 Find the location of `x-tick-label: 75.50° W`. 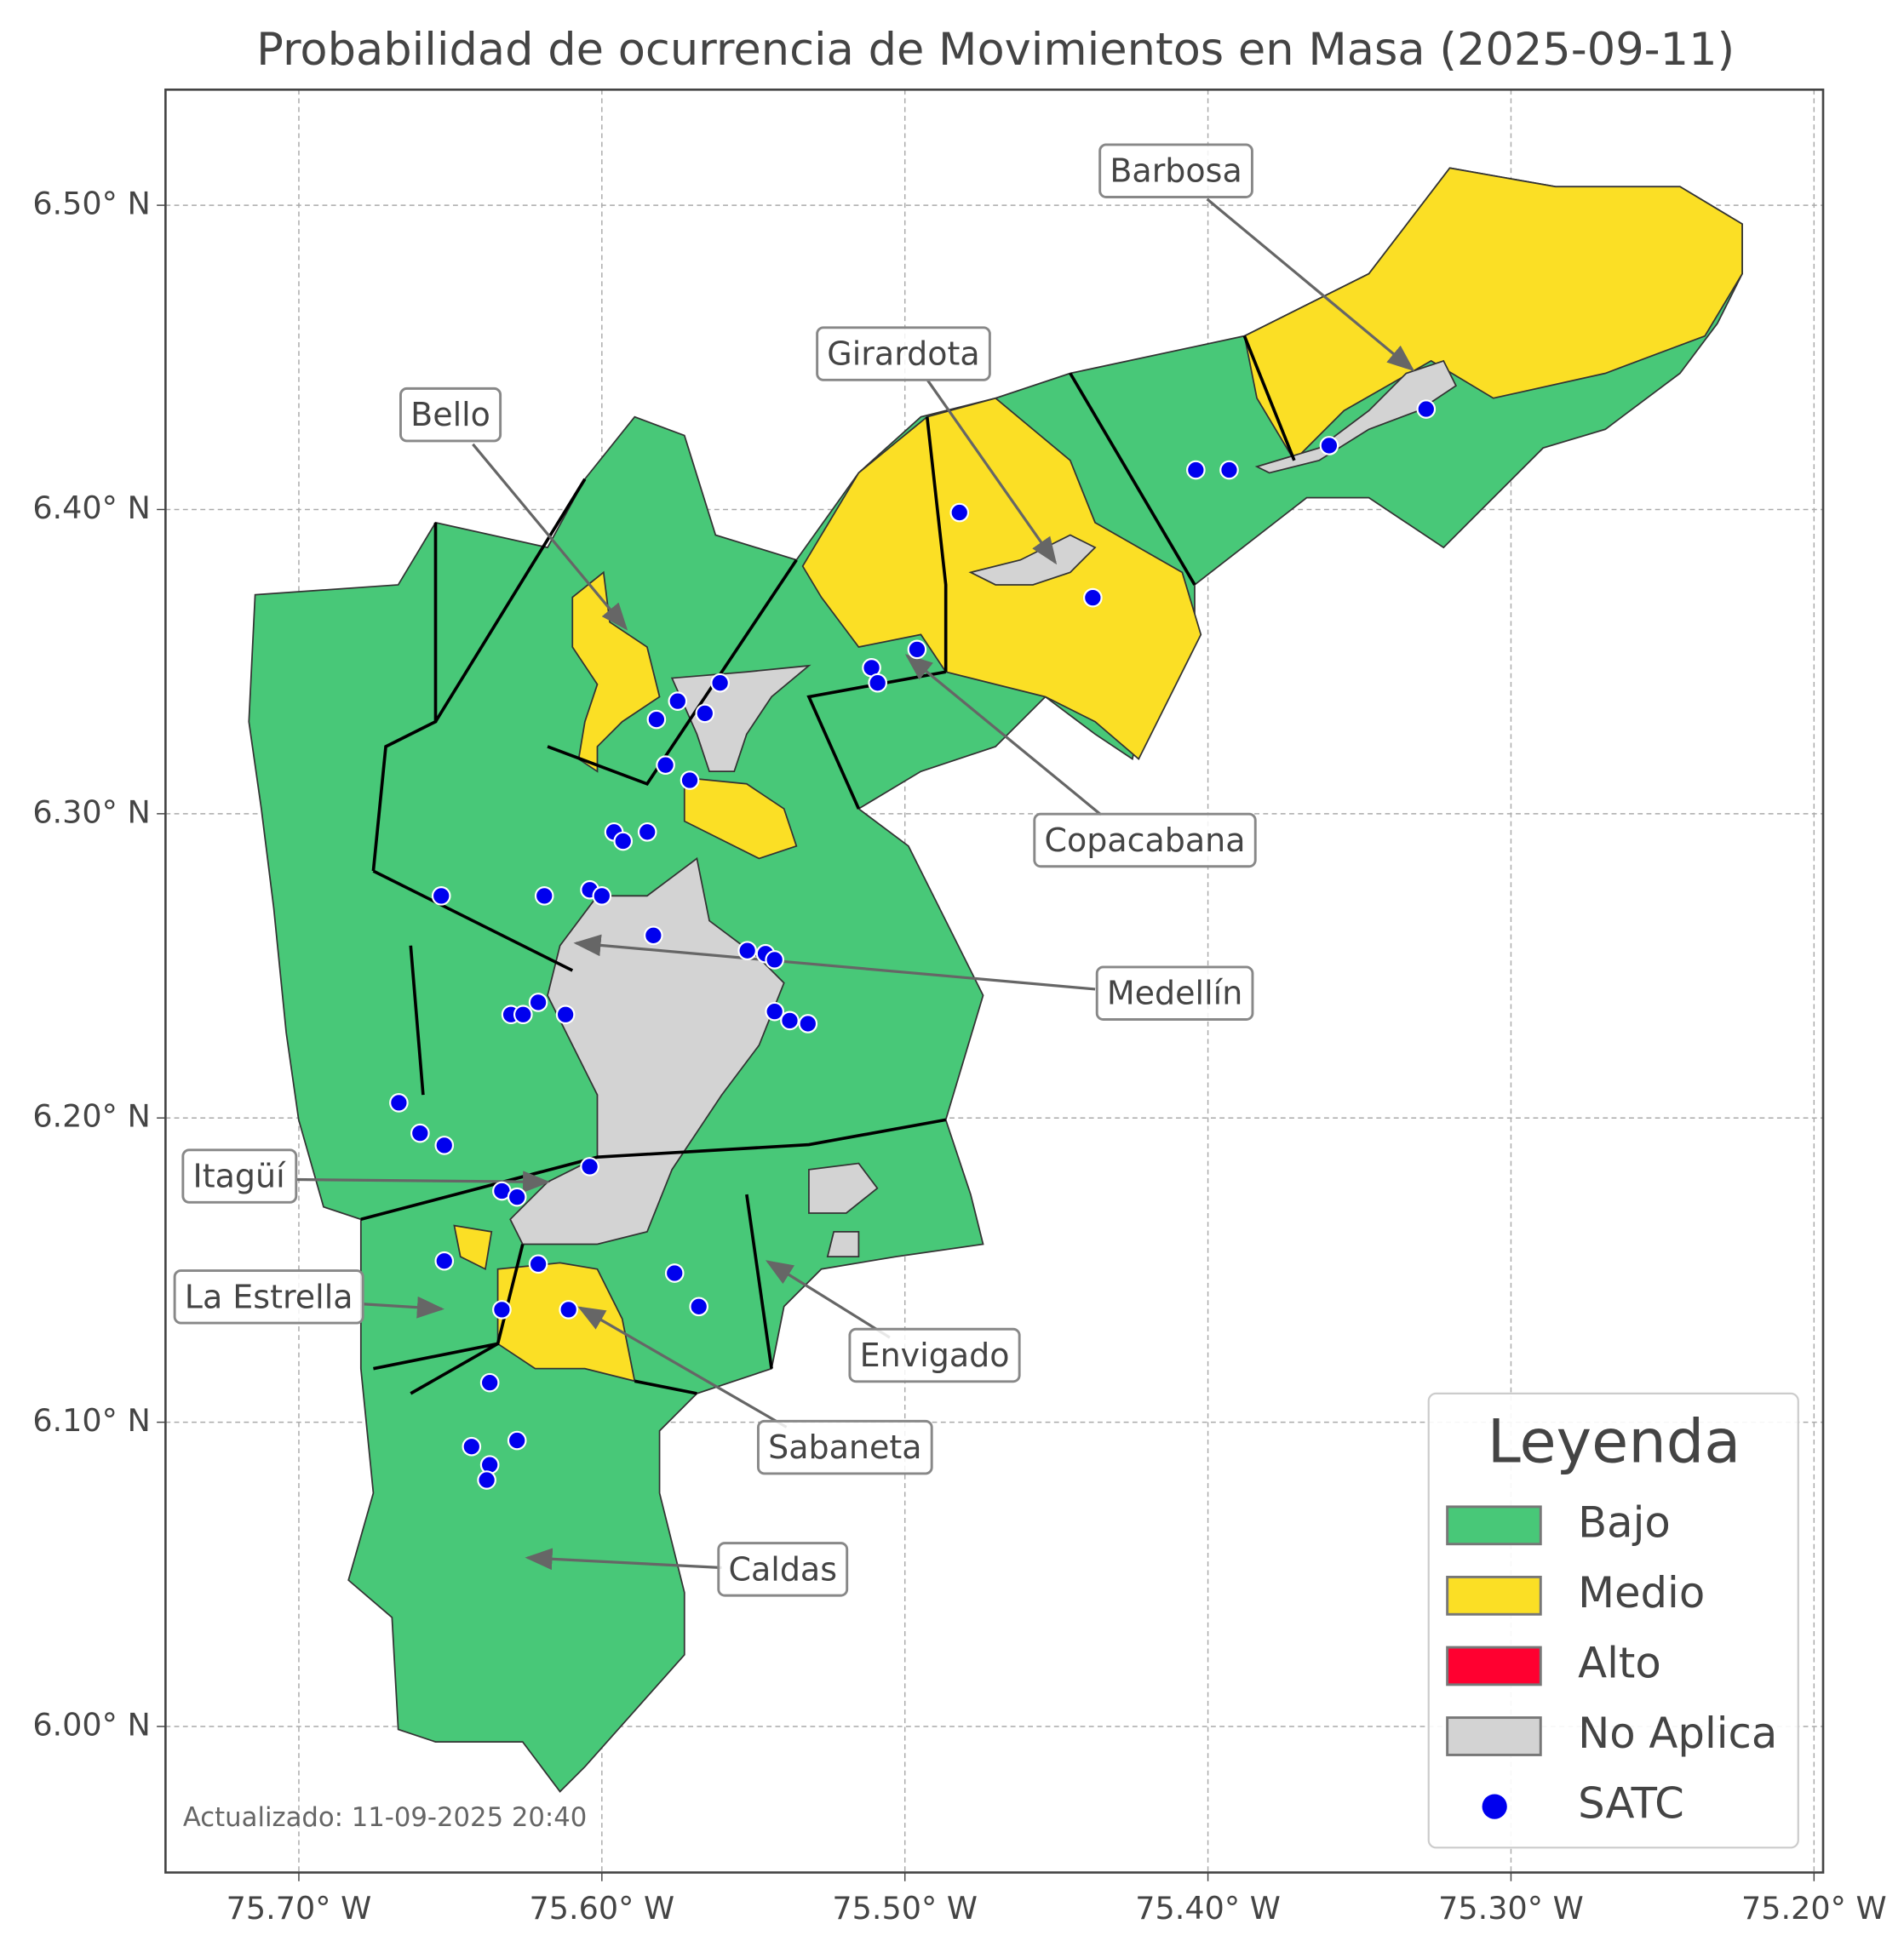

x-tick-label: 75.50° W is located at coordinates (905, 1908).